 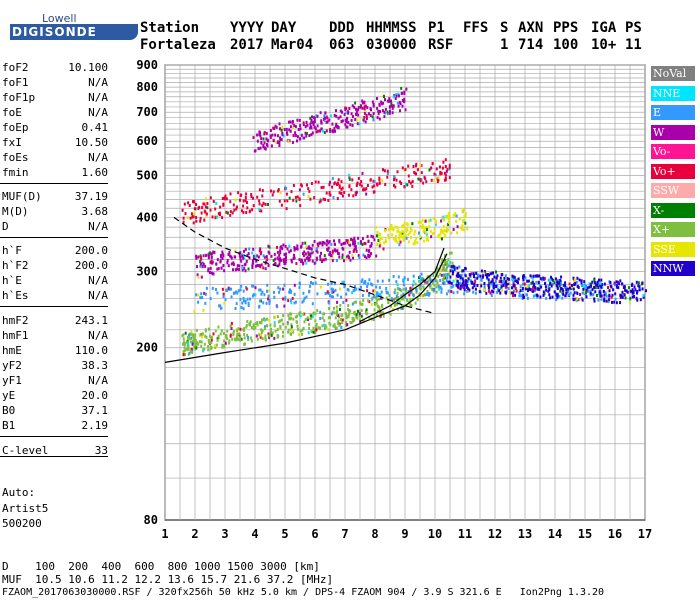 What do you see at coordinates (566, 45) in the screenshot?
I see `header-value: 100` at bounding box center [566, 45].